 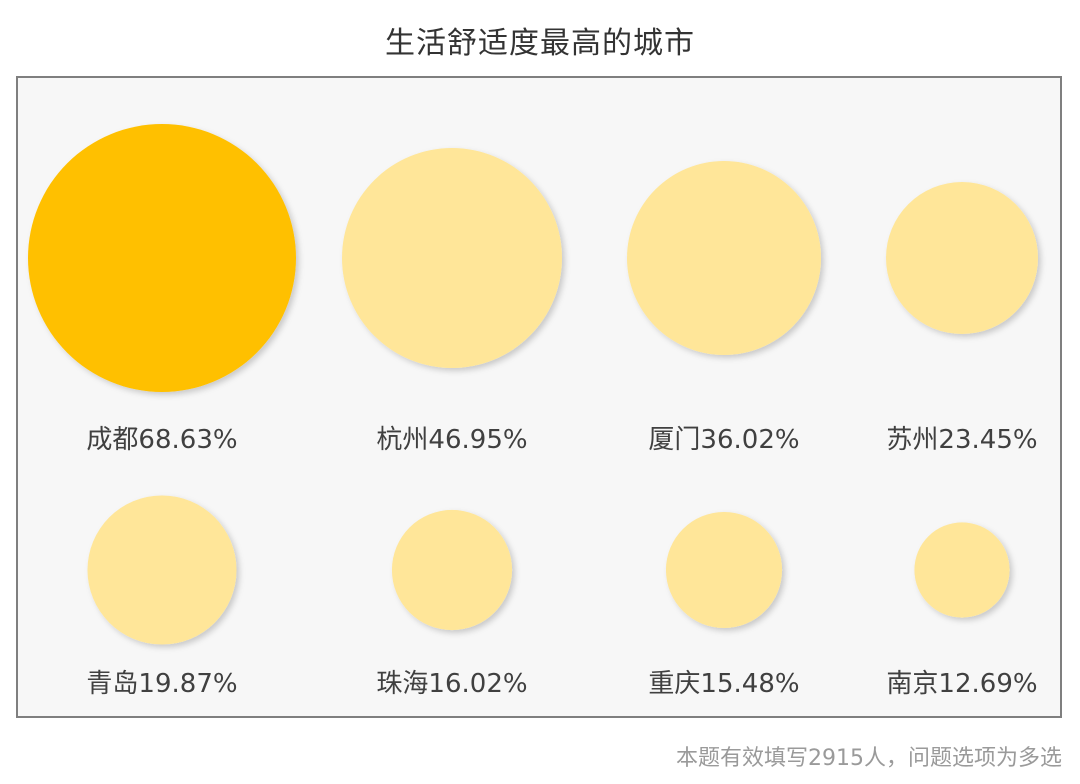 What do you see at coordinates (451, 684) in the screenshot?
I see `bubble-label-6: 珠海16.02%` at bounding box center [451, 684].